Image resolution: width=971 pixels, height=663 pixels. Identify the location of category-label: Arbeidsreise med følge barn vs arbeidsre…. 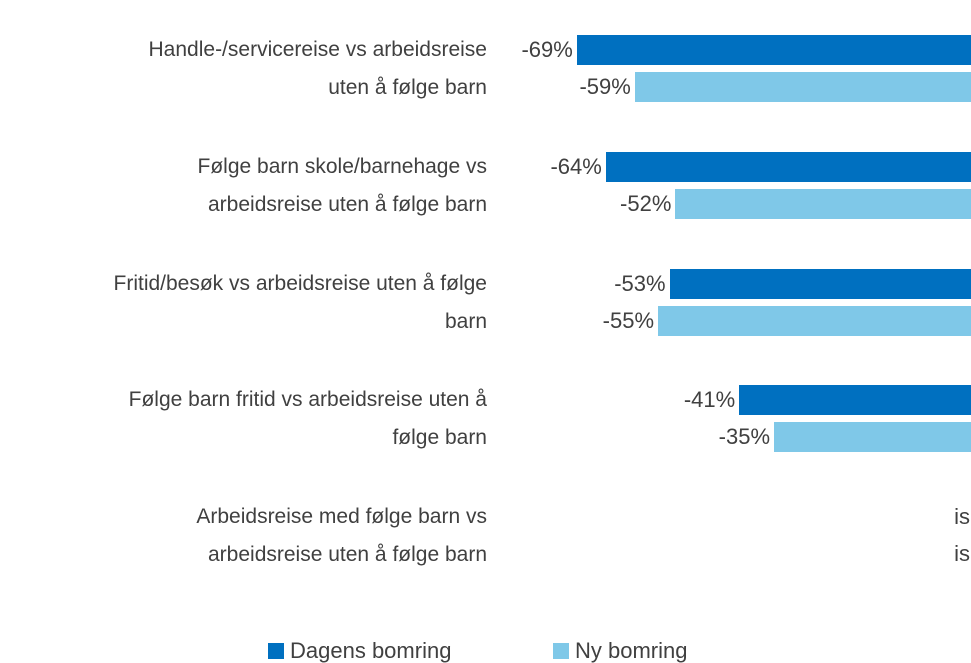
(341, 536).